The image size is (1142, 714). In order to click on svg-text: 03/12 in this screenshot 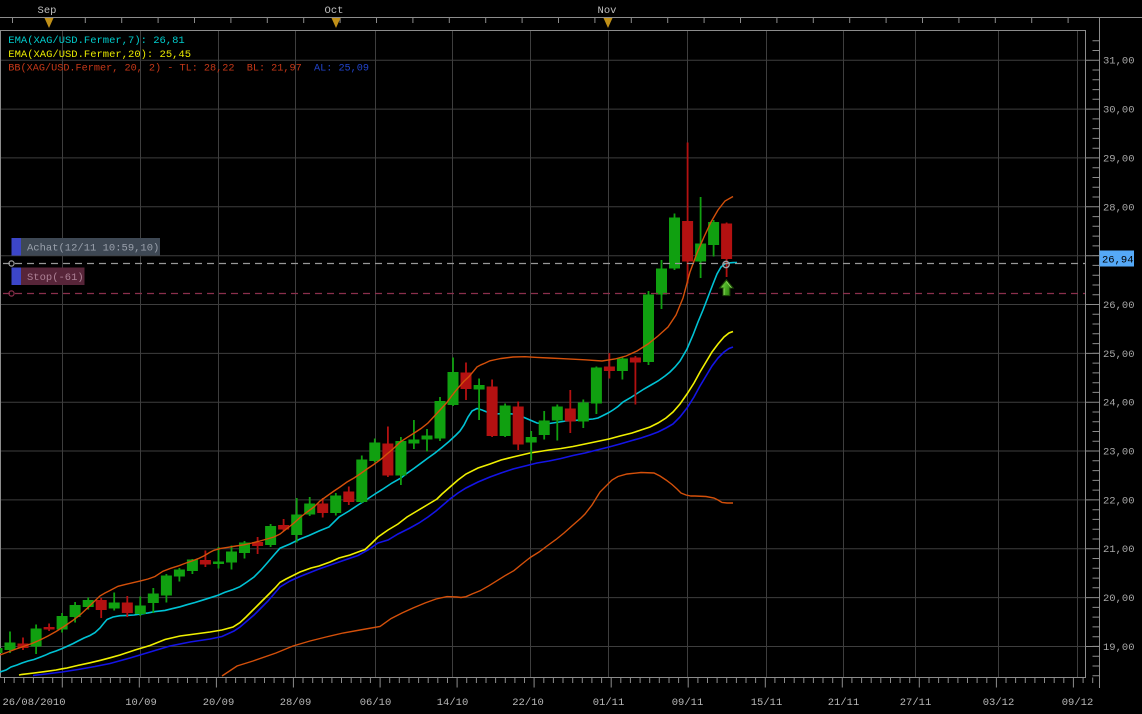, I will do `click(999, 703)`.